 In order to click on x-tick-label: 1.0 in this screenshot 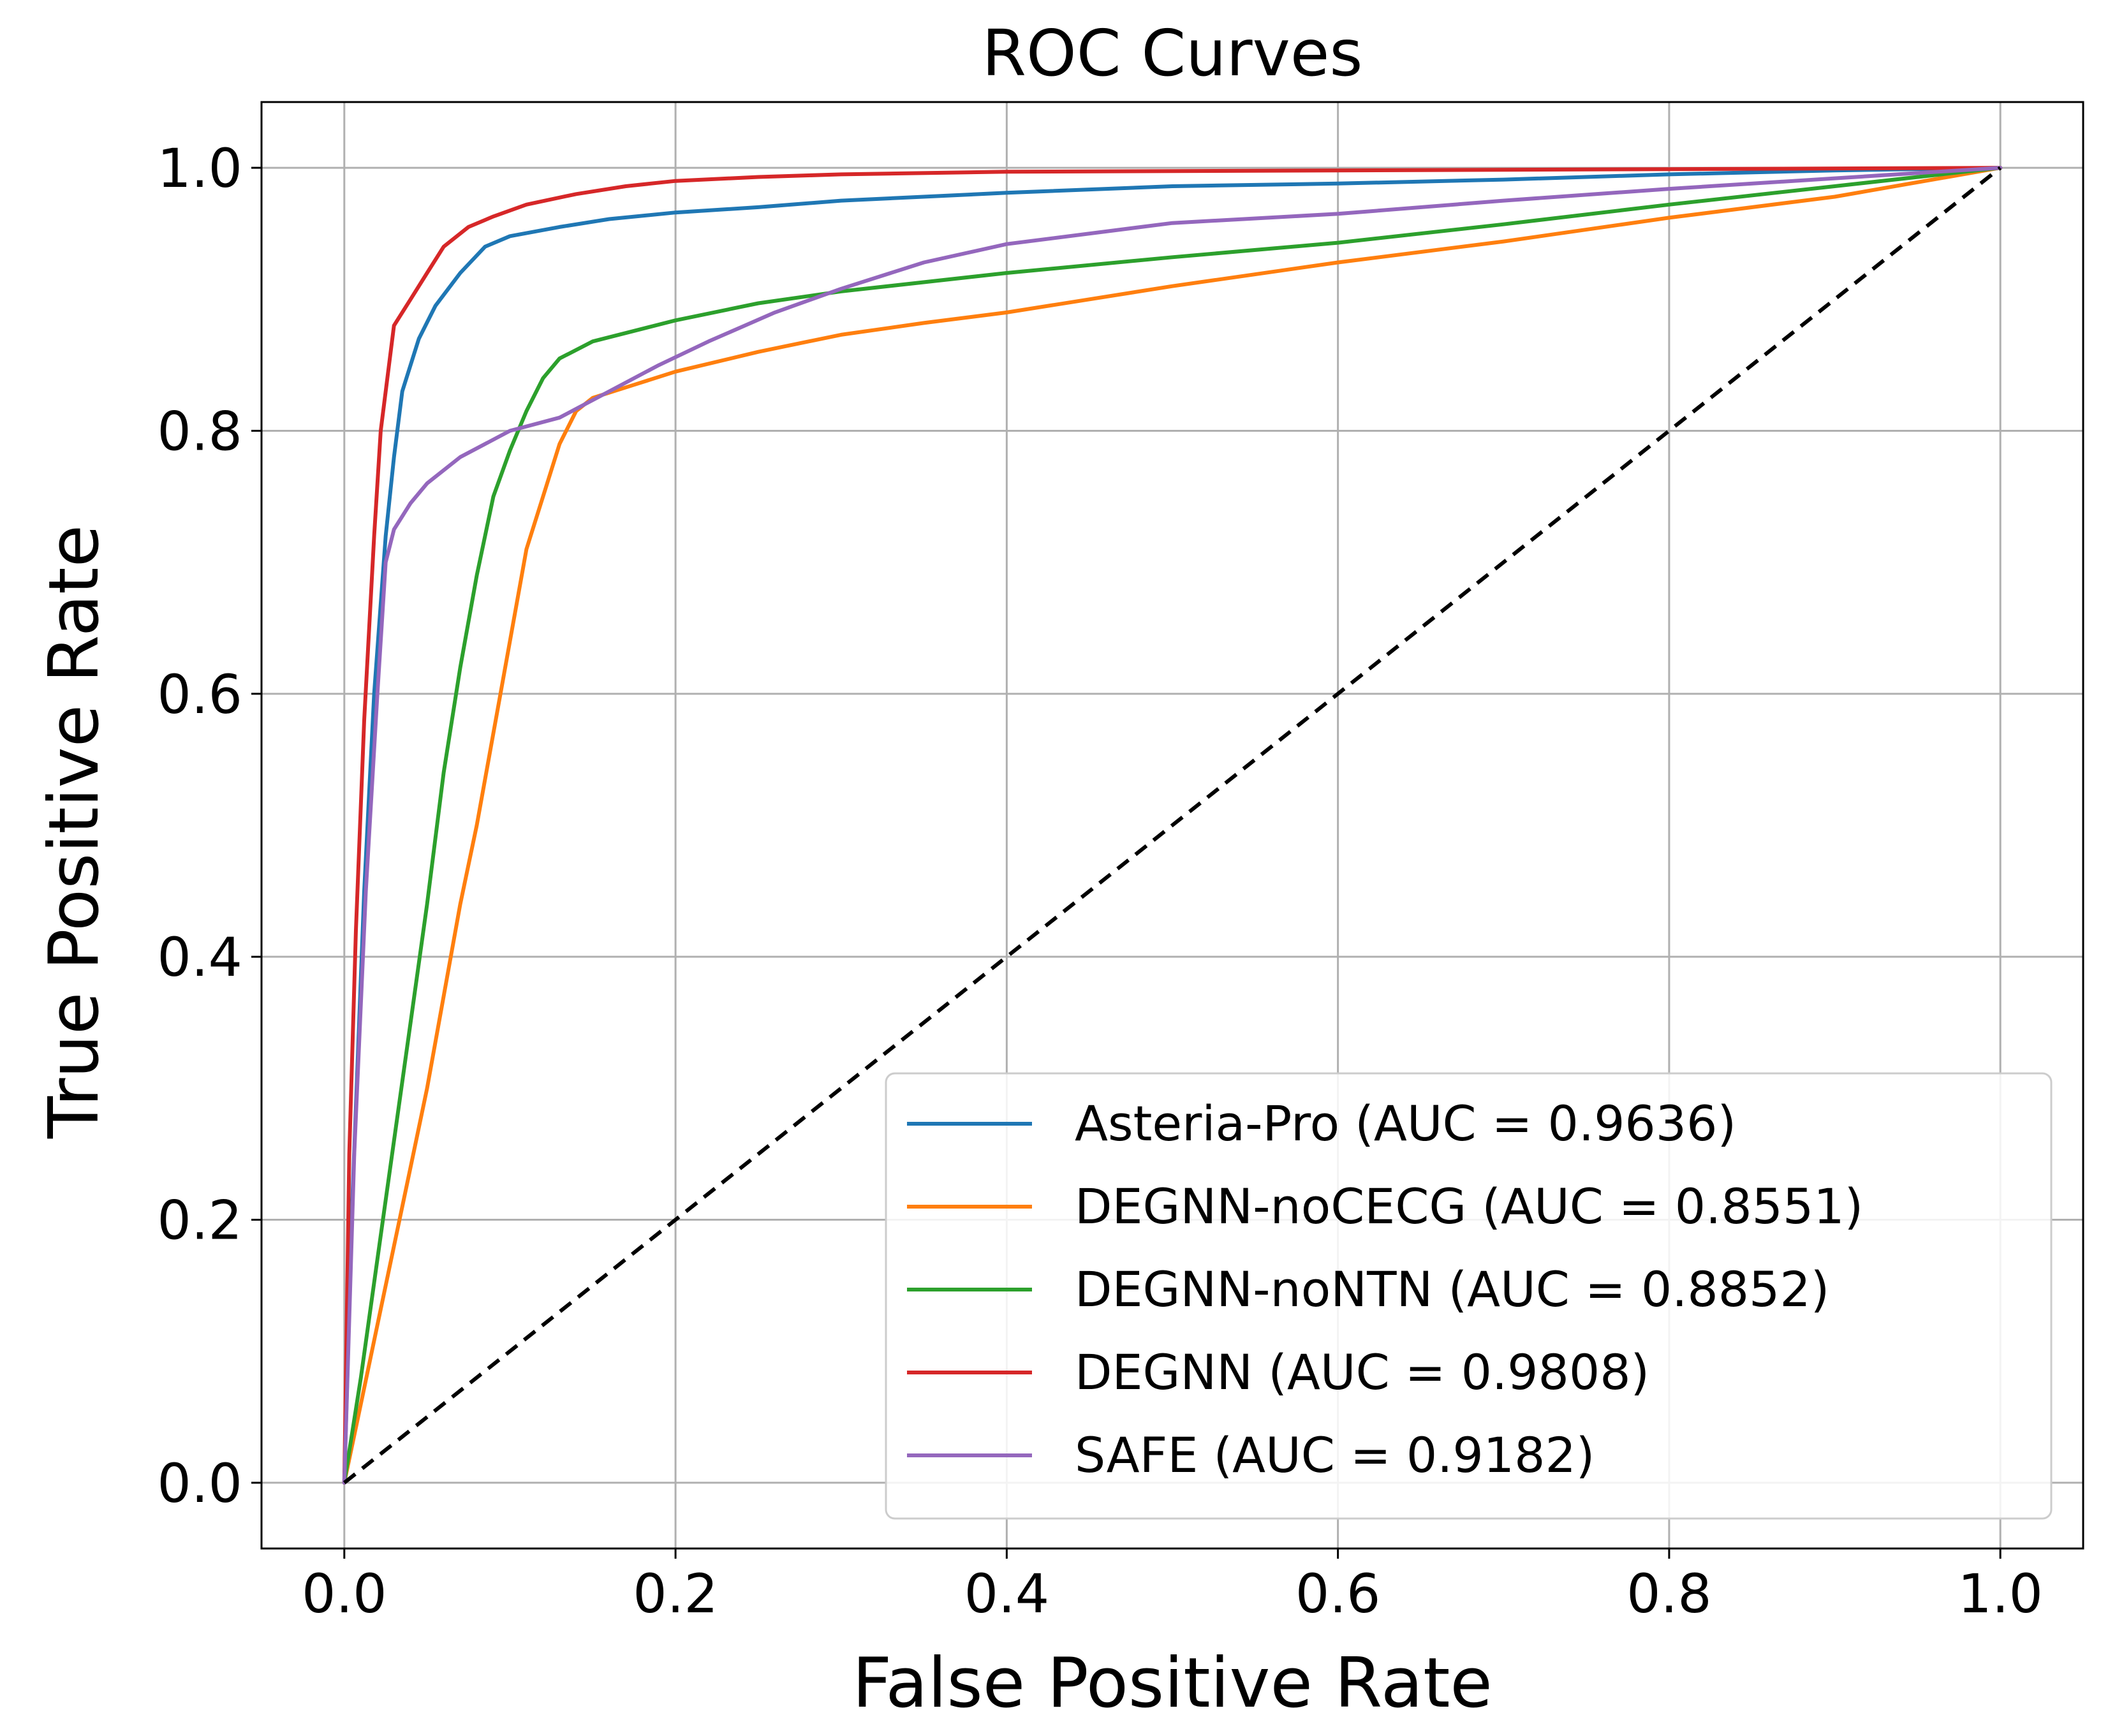, I will do `click(2000, 1594)`.